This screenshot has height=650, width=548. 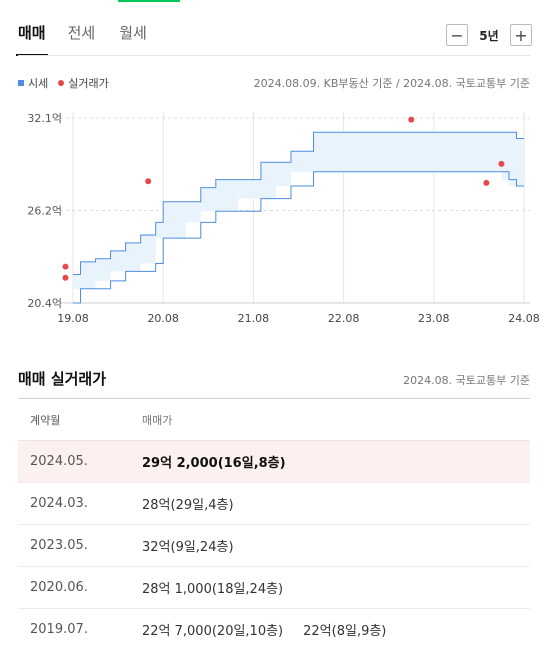 What do you see at coordinates (44, 303) in the screenshot?
I see `y-tick-label: 20.4억` at bounding box center [44, 303].